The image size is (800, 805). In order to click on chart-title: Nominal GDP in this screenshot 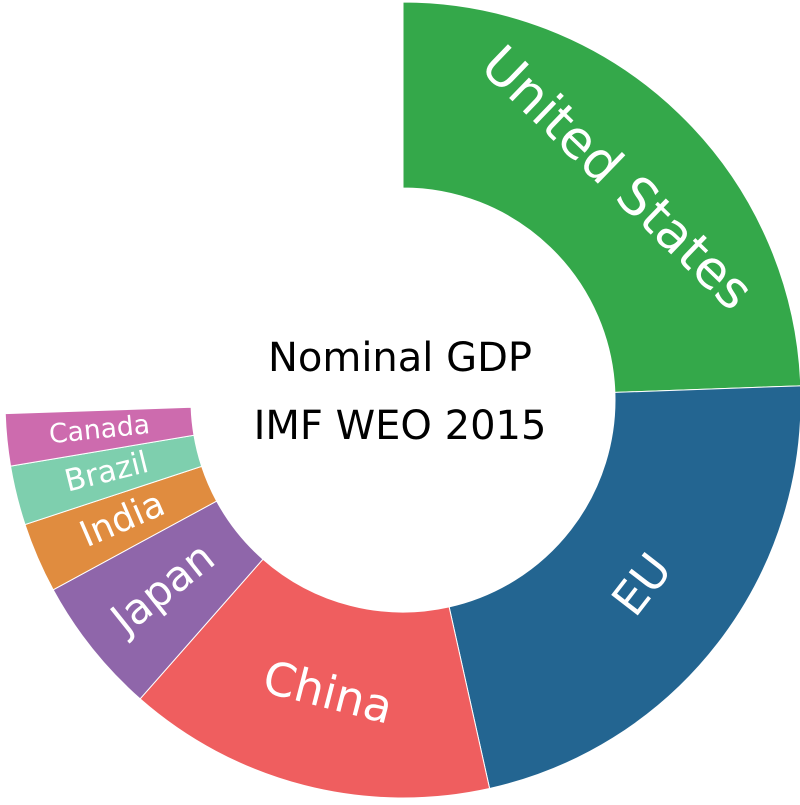, I will do `click(400, 358)`.